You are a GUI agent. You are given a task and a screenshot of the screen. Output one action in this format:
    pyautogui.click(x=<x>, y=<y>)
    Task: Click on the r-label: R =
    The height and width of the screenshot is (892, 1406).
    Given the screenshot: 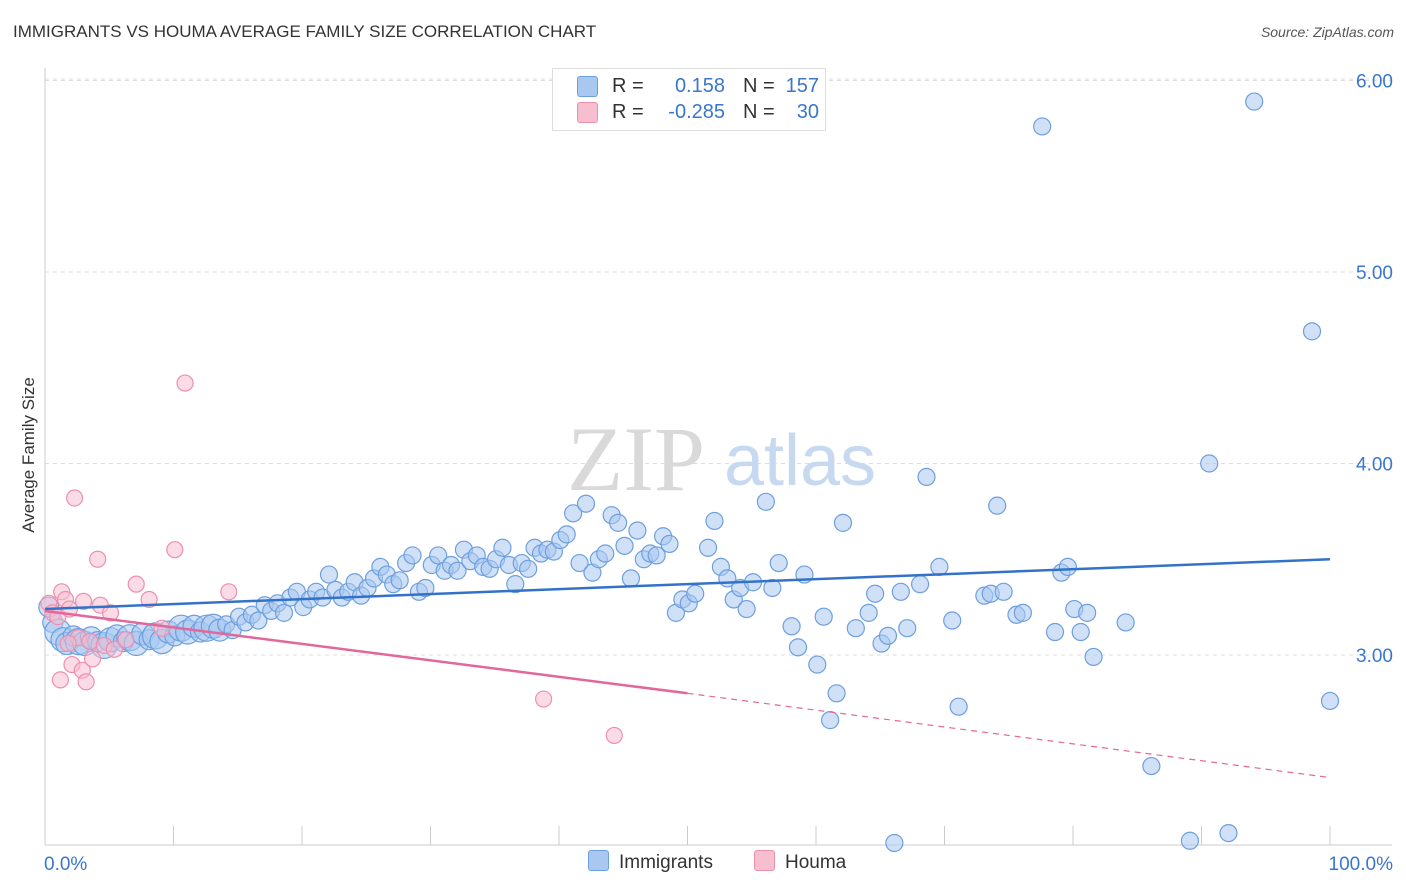 What is the action you would take?
    pyautogui.click(x=628, y=86)
    